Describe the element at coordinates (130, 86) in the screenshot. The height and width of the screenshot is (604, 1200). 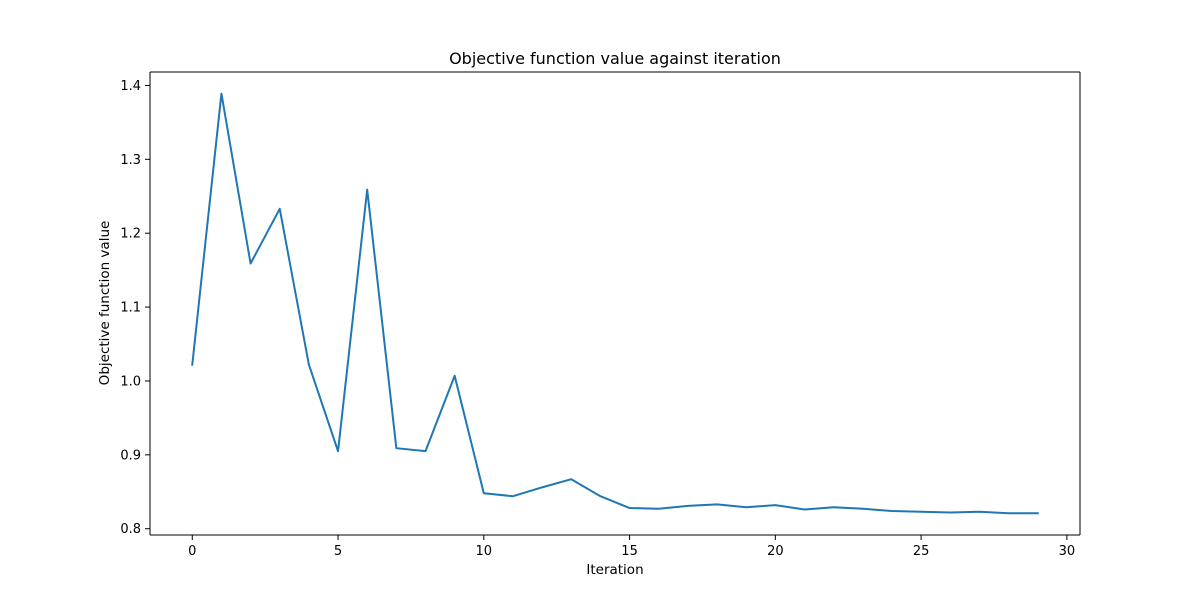
I see `y-tick-label: 1.4` at that location.